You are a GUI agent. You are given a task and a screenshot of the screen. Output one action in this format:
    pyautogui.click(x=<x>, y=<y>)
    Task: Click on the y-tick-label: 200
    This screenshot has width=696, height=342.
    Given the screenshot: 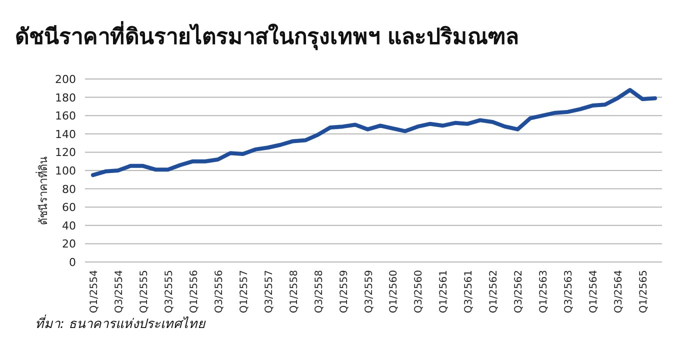 What is the action you would take?
    pyautogui.click(x=65, y=79)
    